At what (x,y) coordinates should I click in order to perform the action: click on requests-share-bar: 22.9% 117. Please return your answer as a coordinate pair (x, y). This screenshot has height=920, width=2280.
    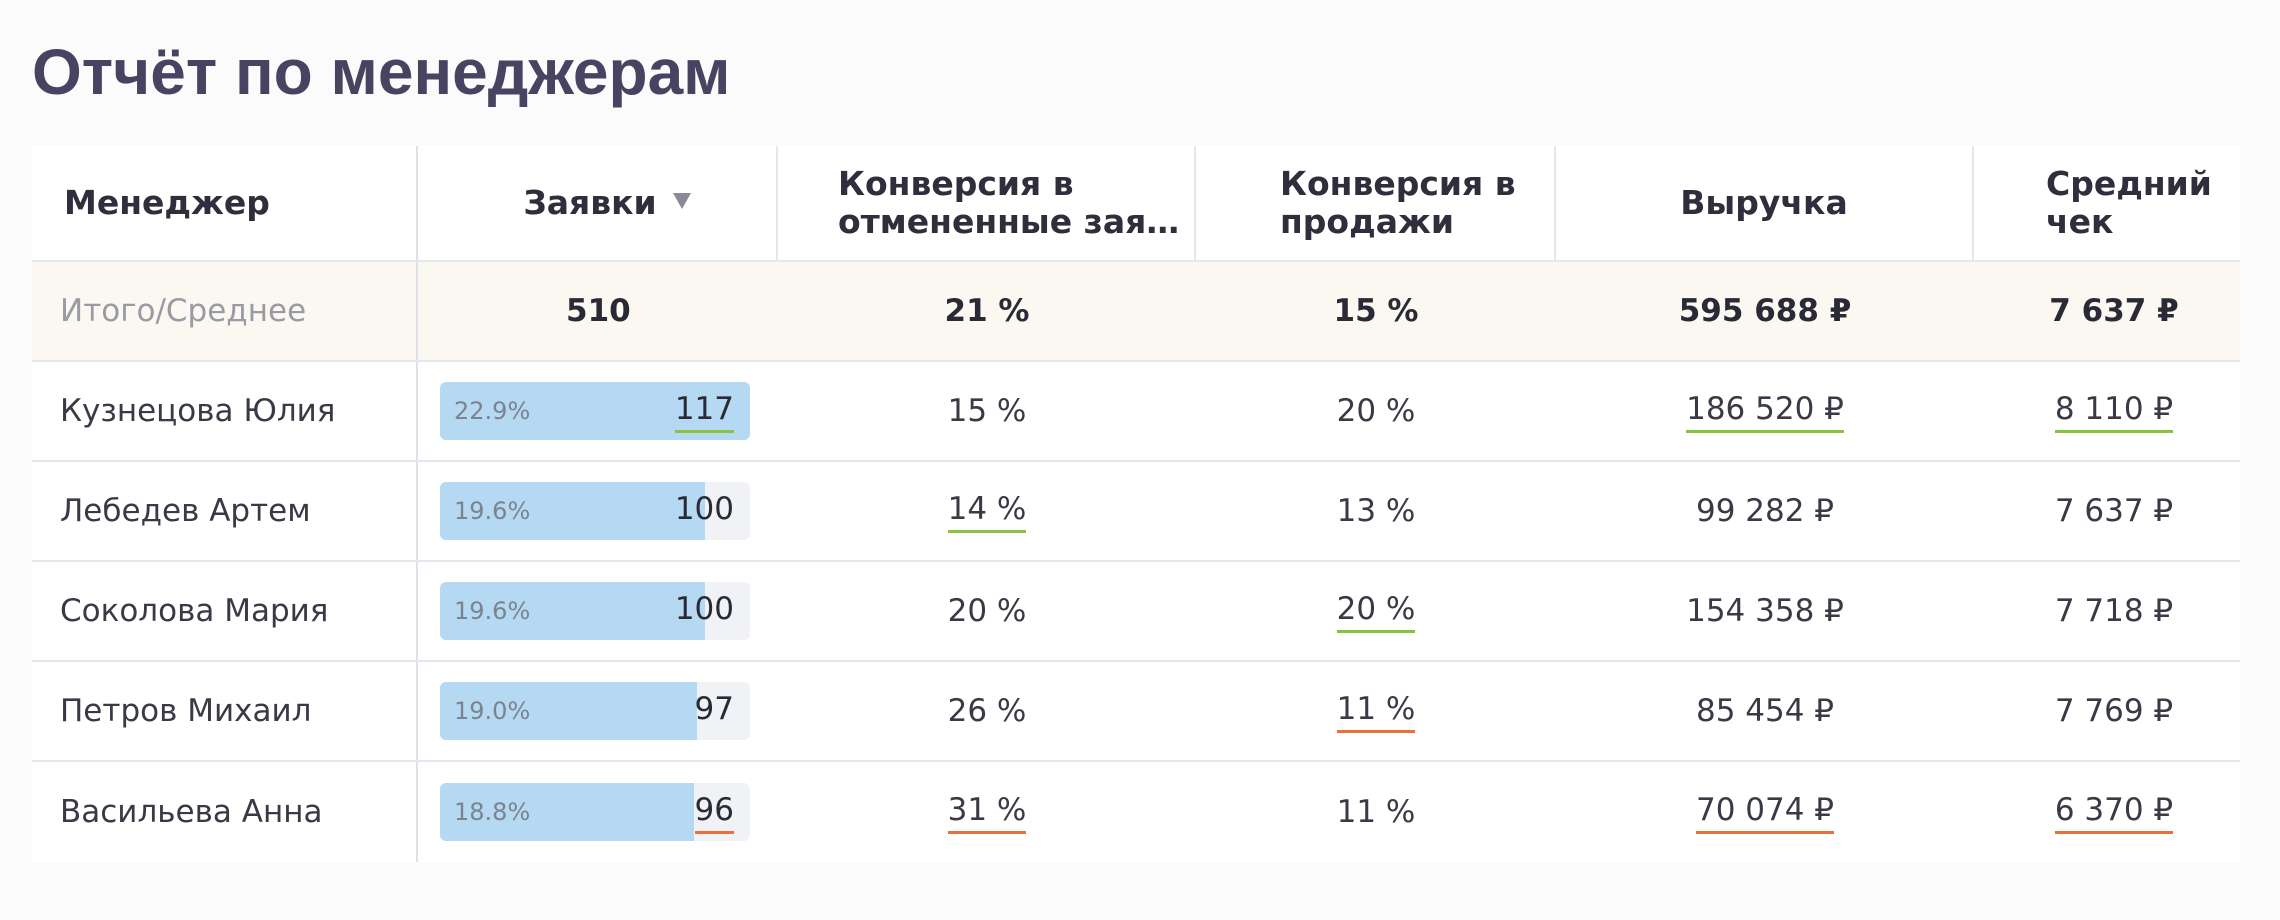
    Looking at the image, I should click on (595, 411).